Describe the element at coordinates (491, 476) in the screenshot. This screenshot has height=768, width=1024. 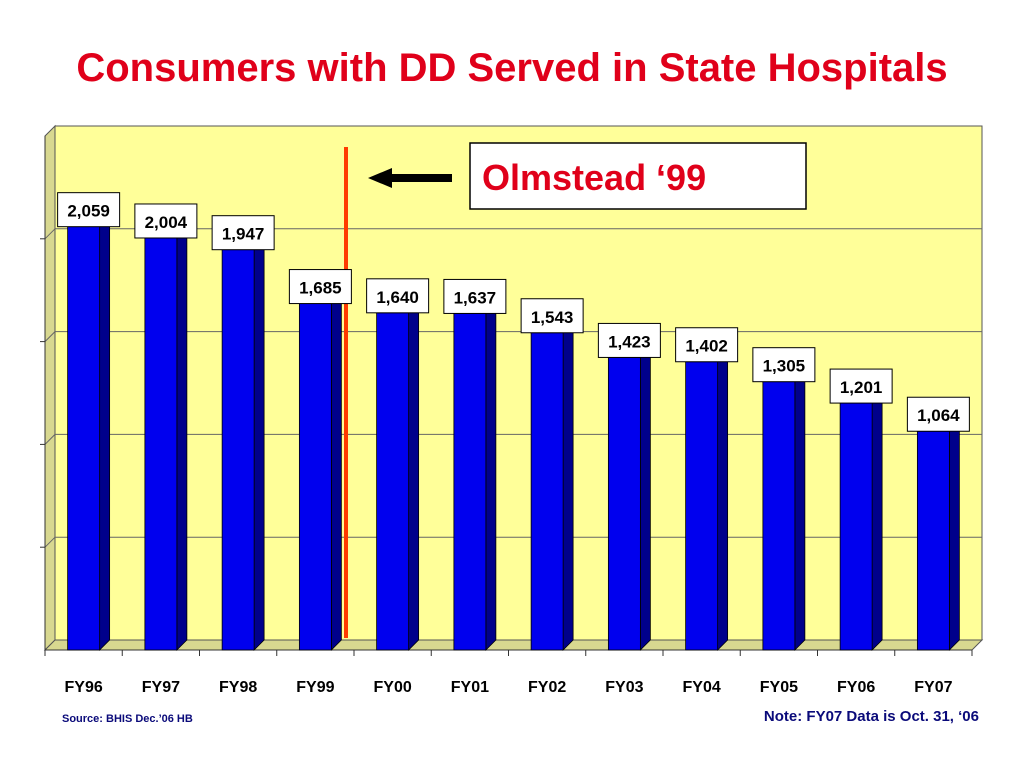
I see `bar-side-fy01` at that location.